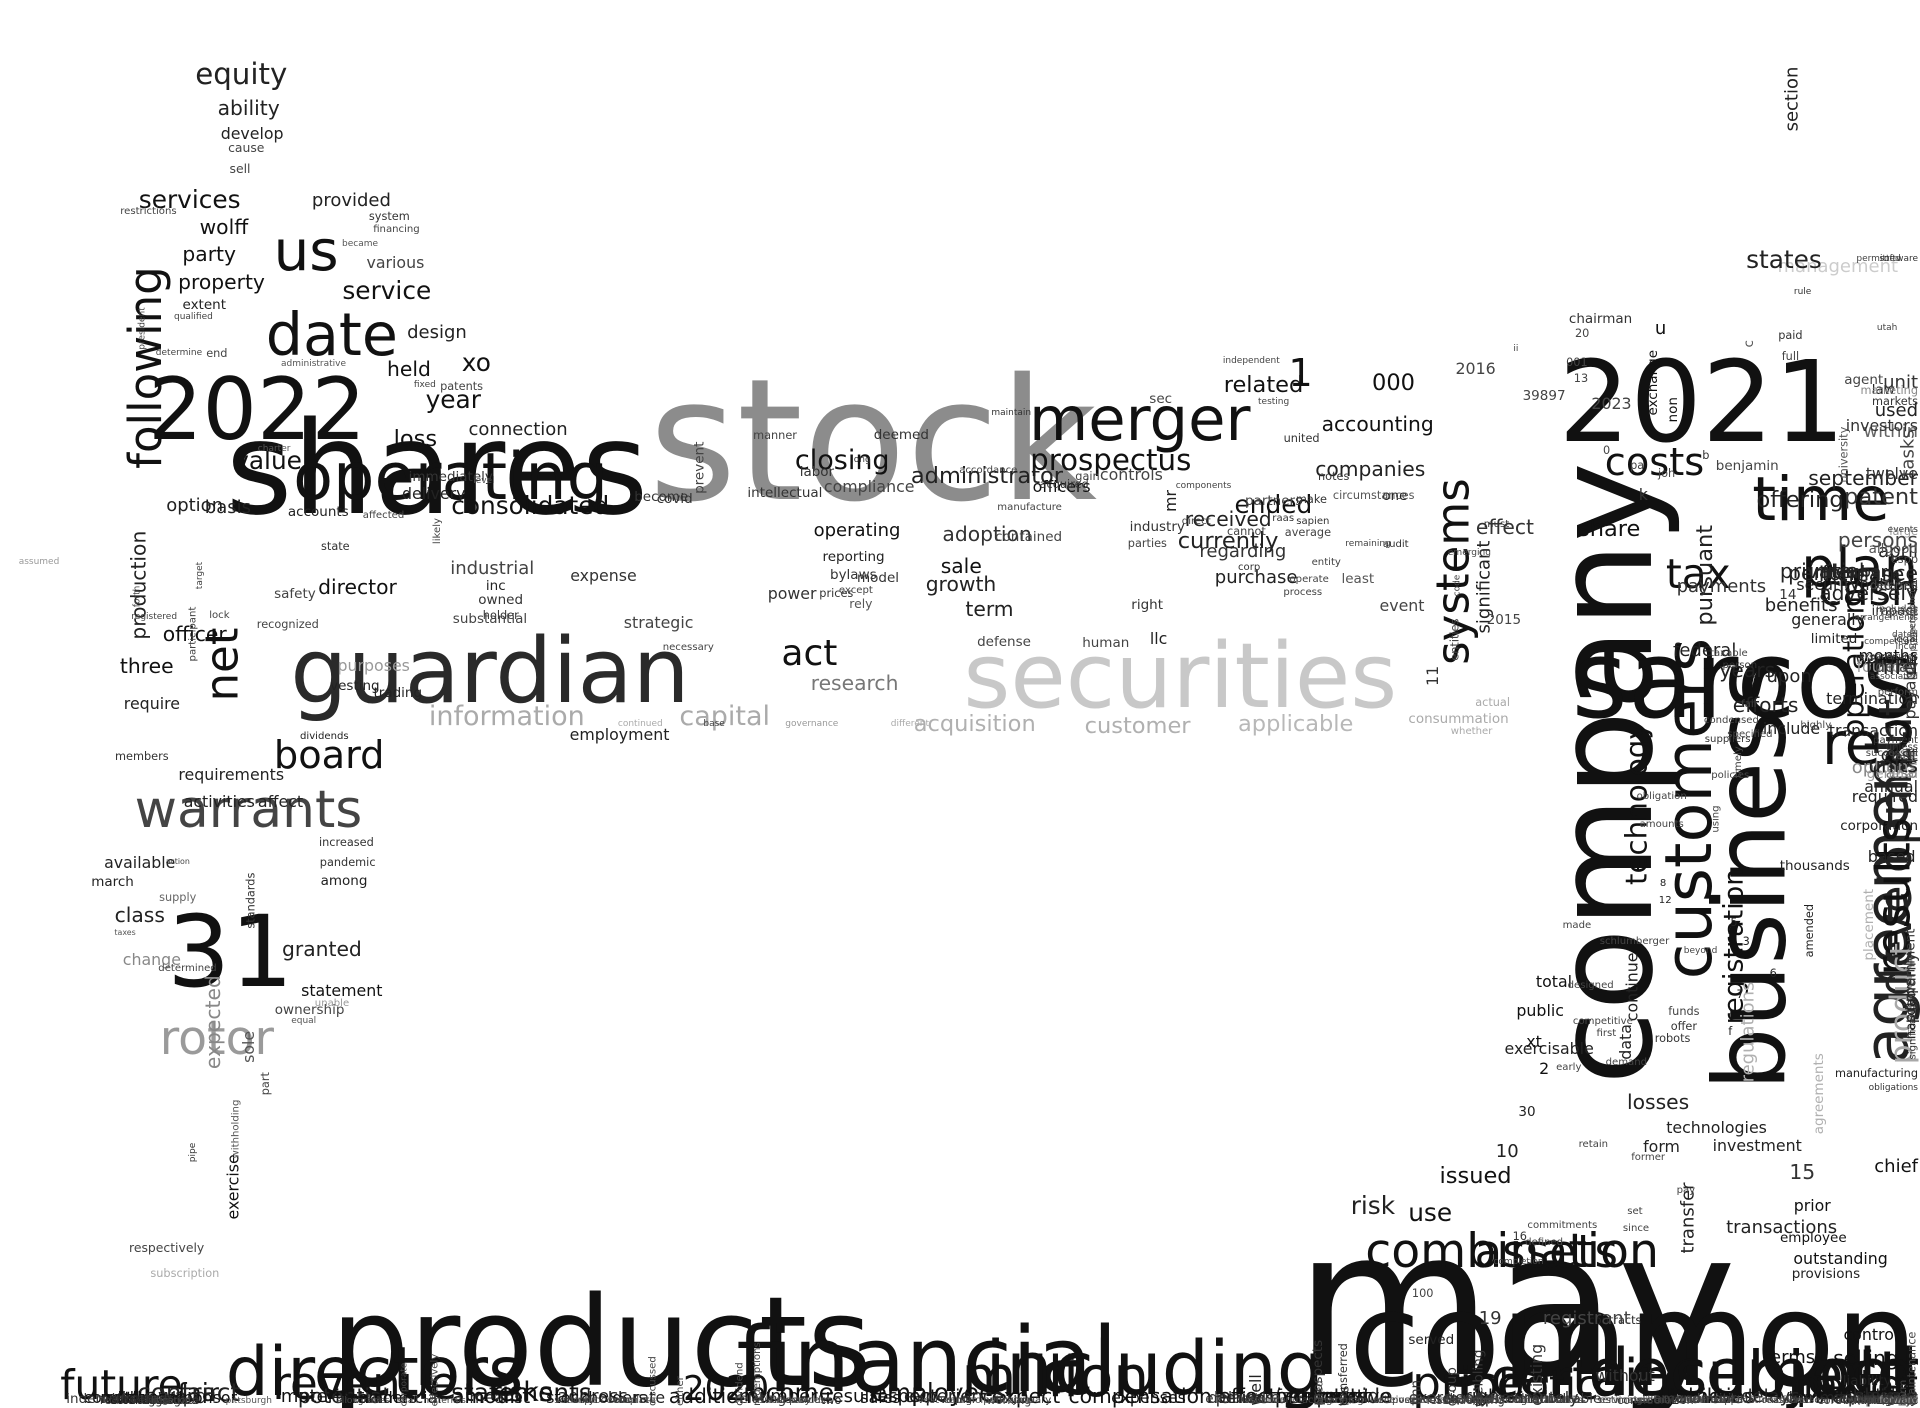  What do you see at coordinates (1667, 474) in the screenshot?
I see `cloud-word: joh` at bounding box center [1667, 474].